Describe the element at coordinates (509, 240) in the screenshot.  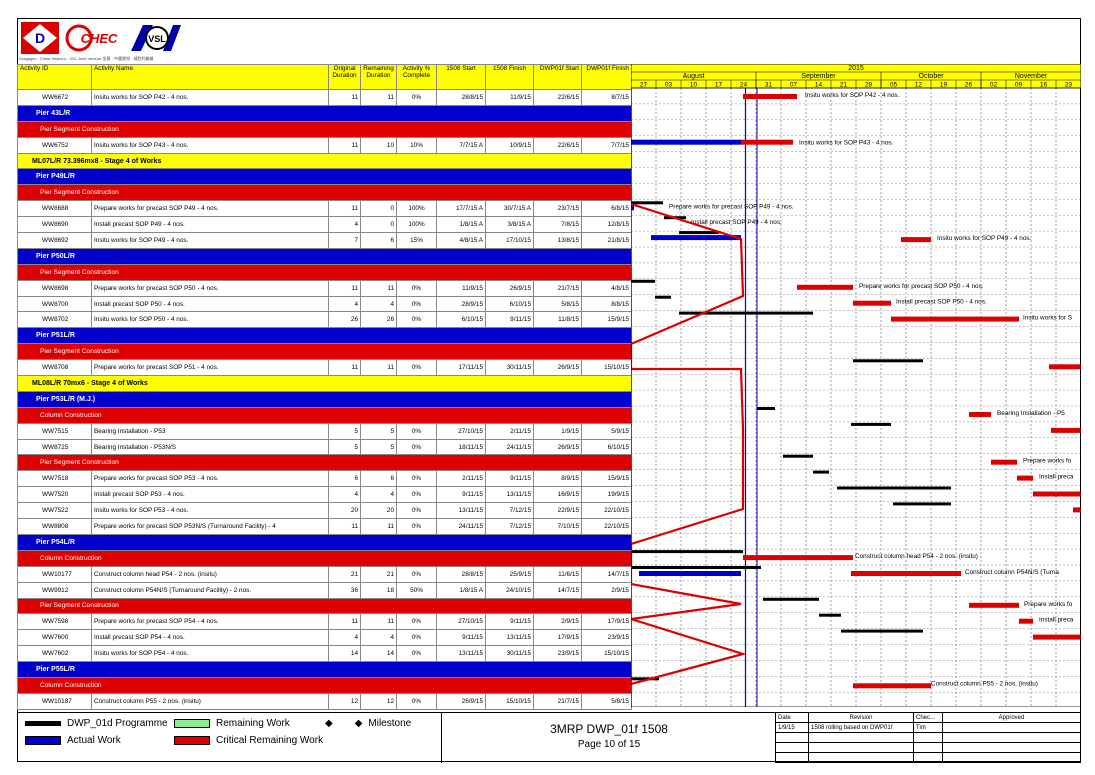
I see `finish-cell: 17/10/15` at that location.